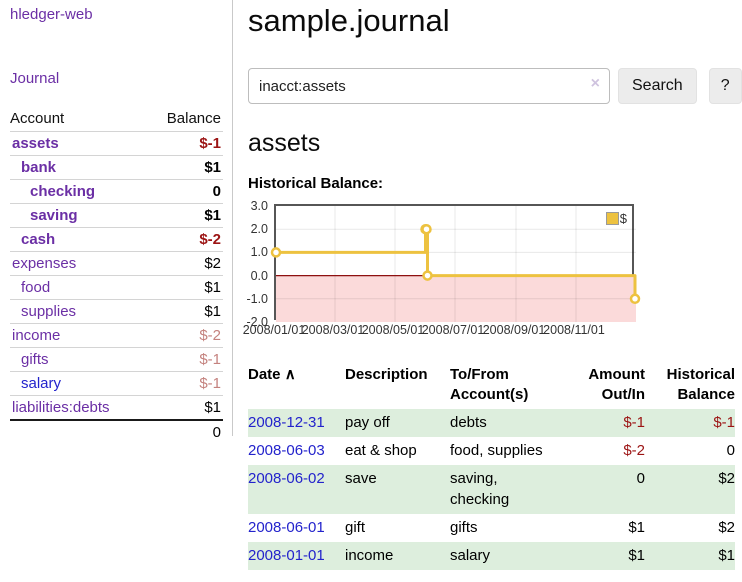  I want to click on transaction-date-link: 2008-06-03, so click(286, 450).